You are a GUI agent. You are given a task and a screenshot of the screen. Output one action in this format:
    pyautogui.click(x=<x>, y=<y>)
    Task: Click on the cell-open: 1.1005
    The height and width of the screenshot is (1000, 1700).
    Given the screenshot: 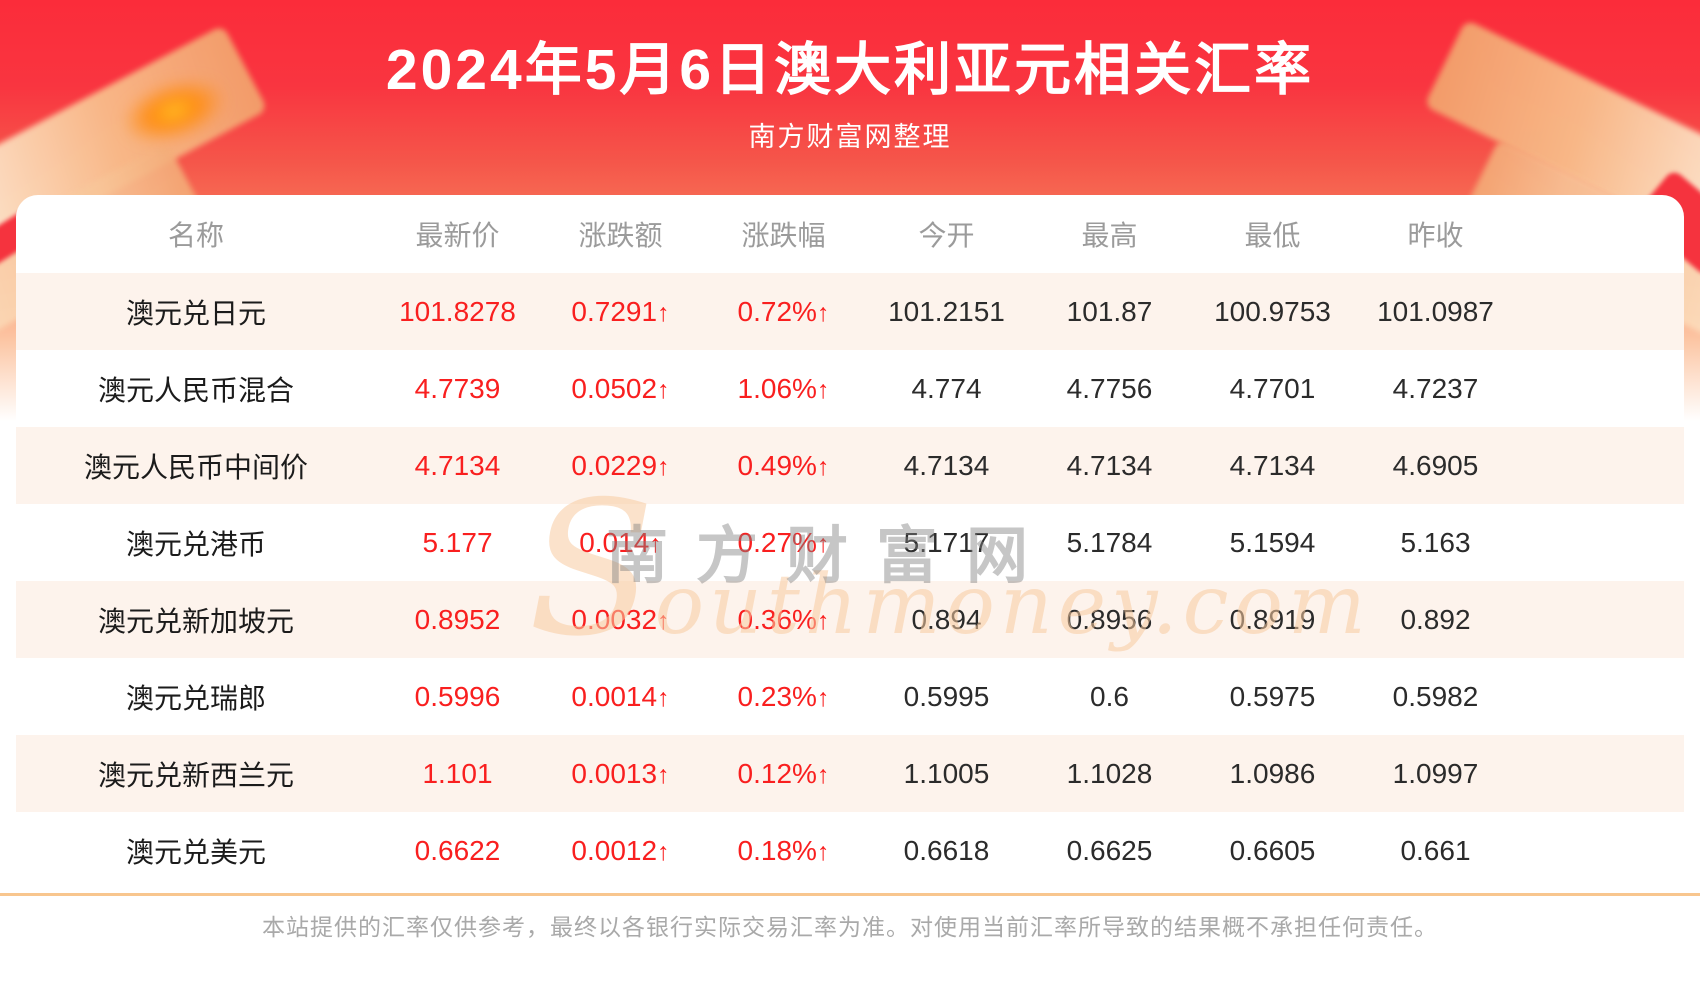 What is the action you would take?
    pyautogui.click(x=946, y=773)
    